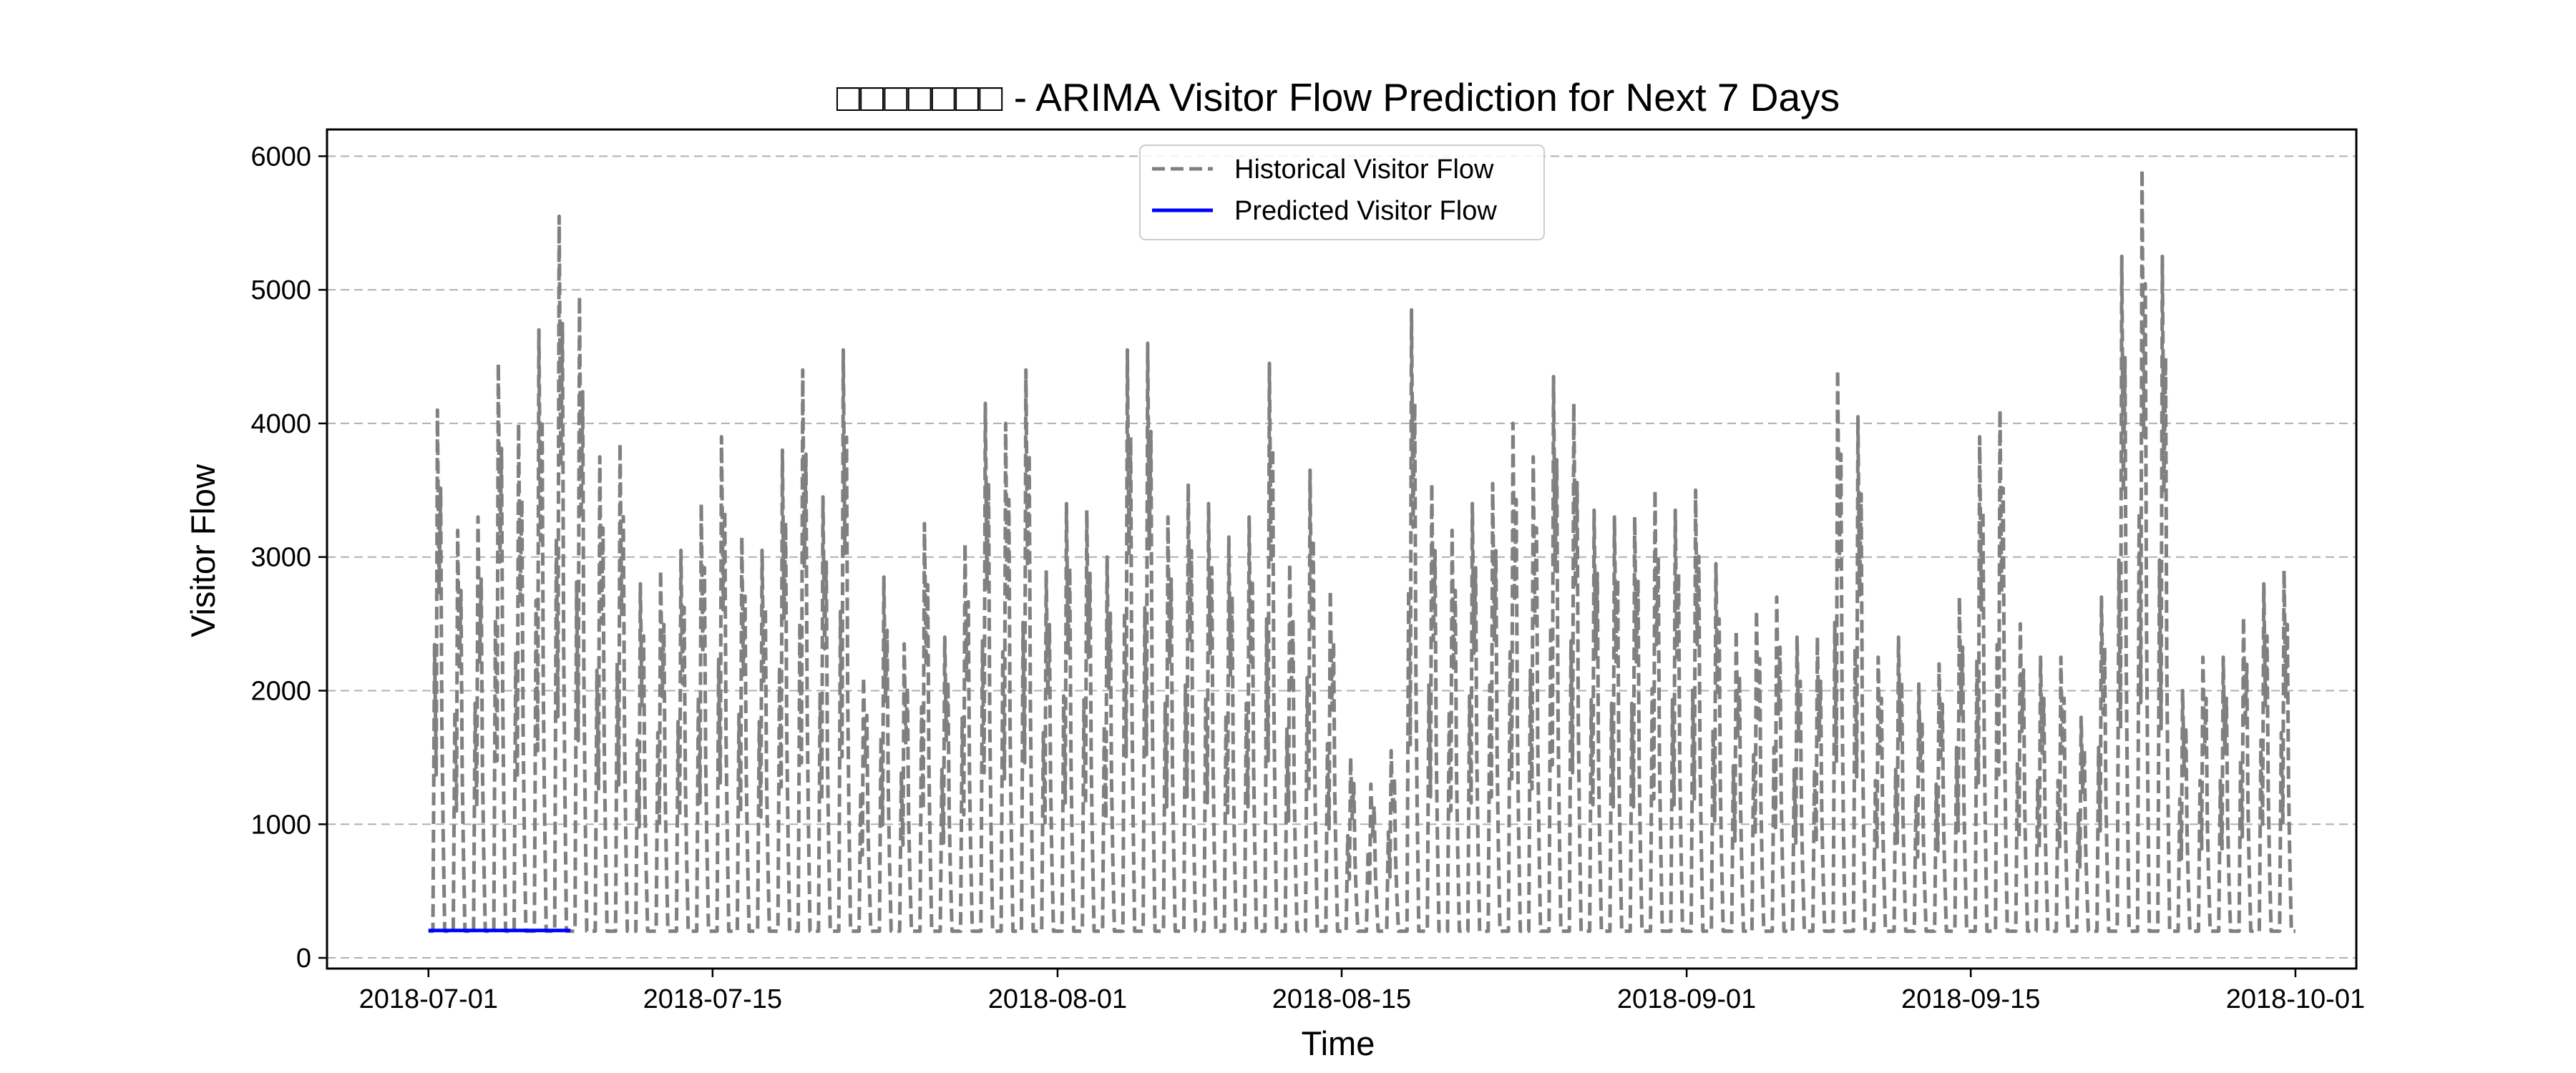 The height and width of the screenshot is (1073, 2576). I want to click on x-tick-label: 2018-09-01, so click(1686, 999).